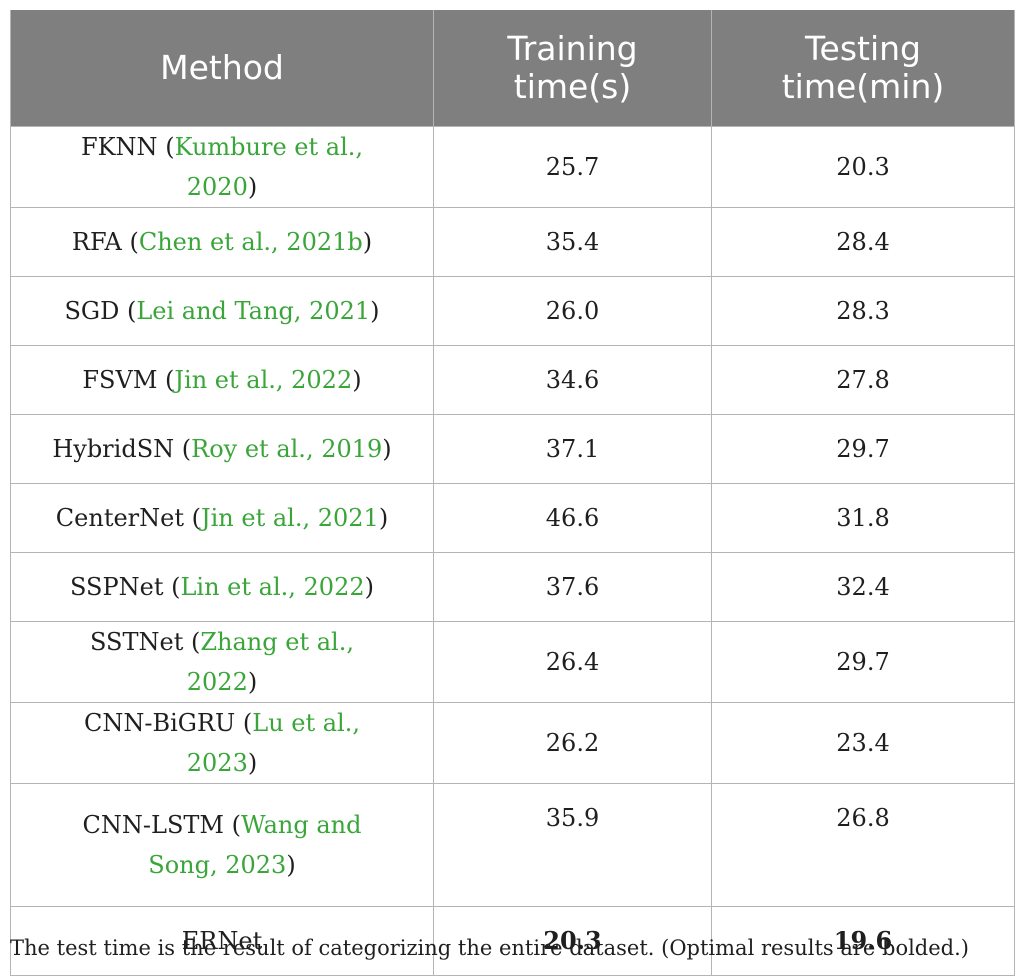 This screenshot has height=980, width=1025. What do you see at coordinates (290, 518) in the screenshot?
I see `reference-link: Jin et al., 2021` at bounding box center [290, 518].